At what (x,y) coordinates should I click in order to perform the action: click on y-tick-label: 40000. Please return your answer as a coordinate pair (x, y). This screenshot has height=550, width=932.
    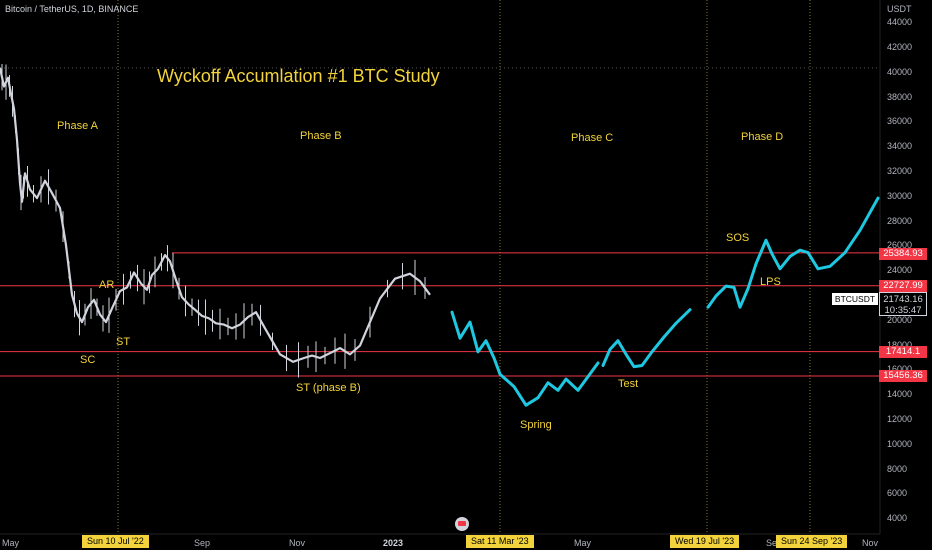
    Looking at the image, I should click on (900, 72).